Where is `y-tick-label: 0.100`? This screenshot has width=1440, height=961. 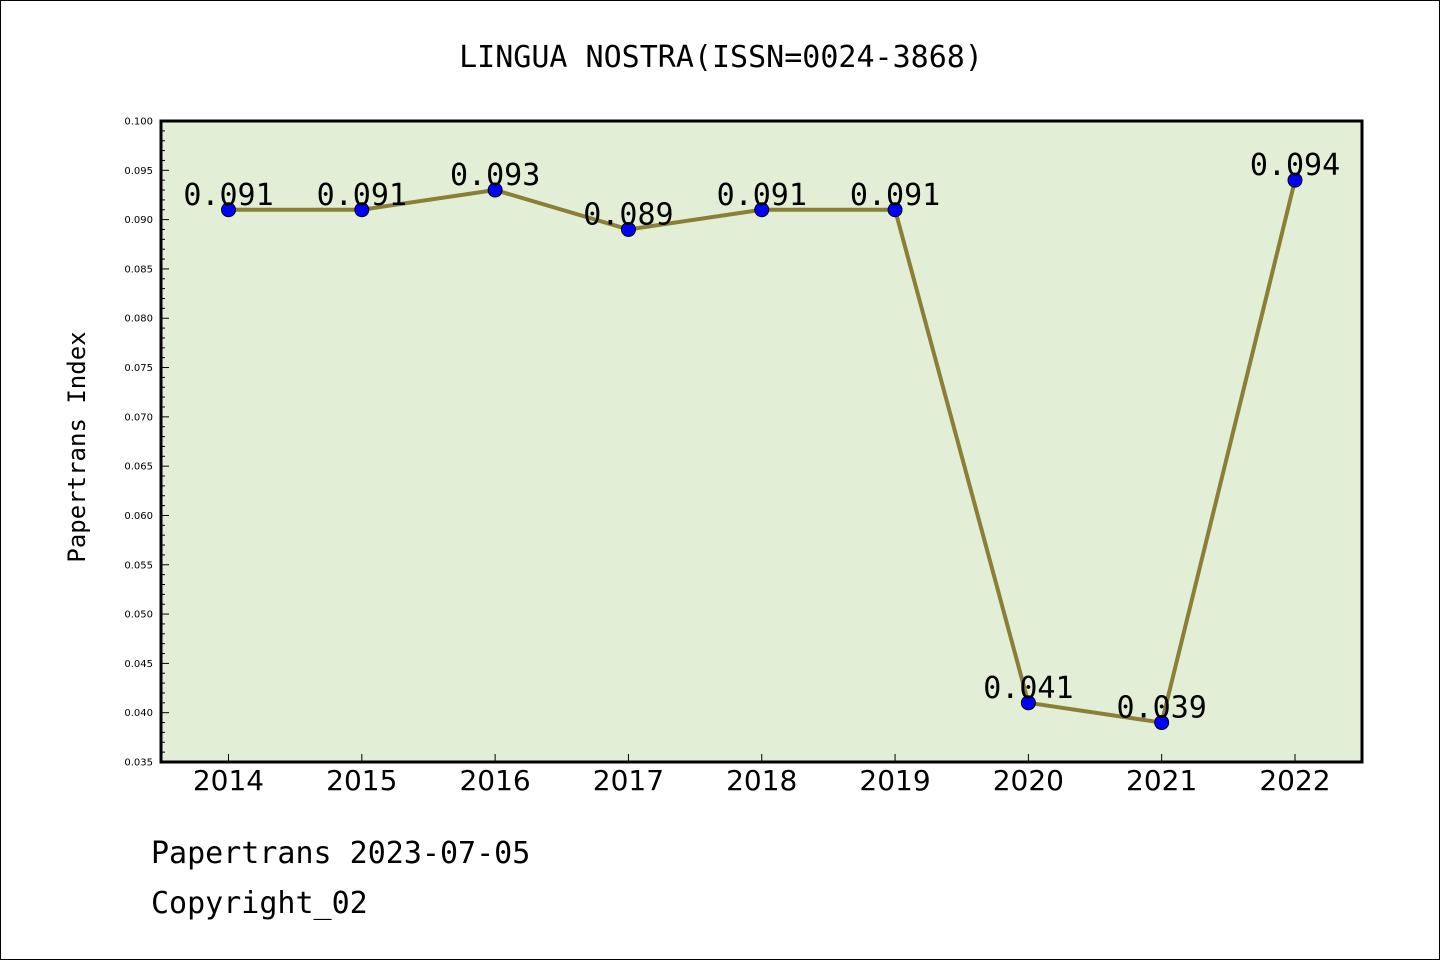
y-tick-label: 0.100 is located at coordinates (138, 122).